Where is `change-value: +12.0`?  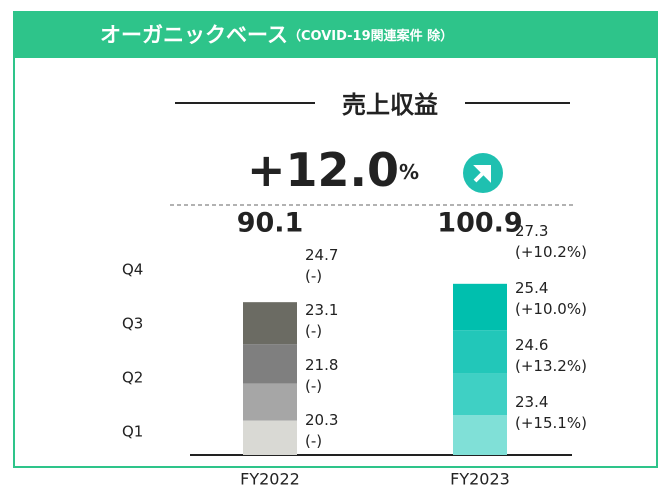
change-value: +12.0 is located at coordinates (323, 170).